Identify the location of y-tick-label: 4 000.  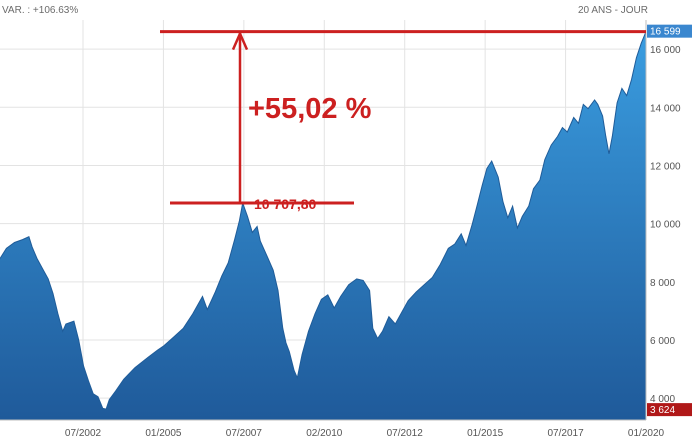
(662, 399).